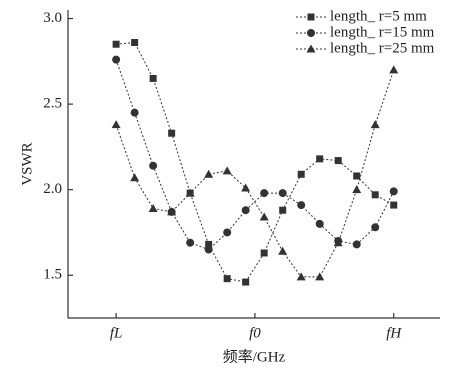  Describe the element at coordinates (52, 275) in the screenshot. I see `y-tick-label: 1.5` at that location.